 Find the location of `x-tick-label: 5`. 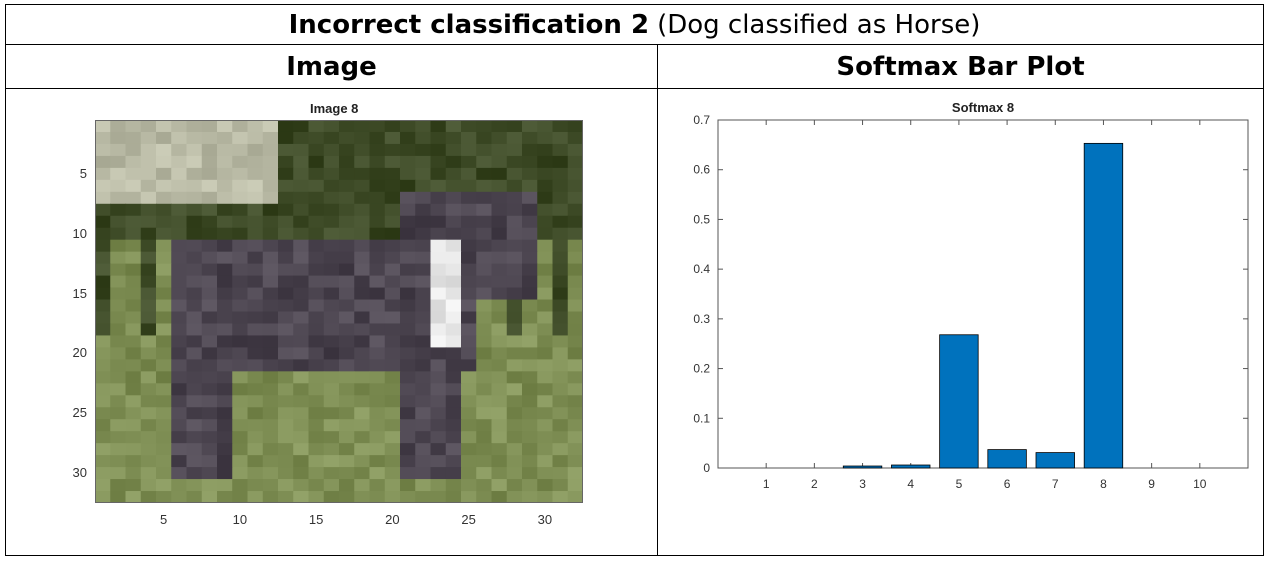

x-tick-label: 5 is located at coordinates (959, 484).